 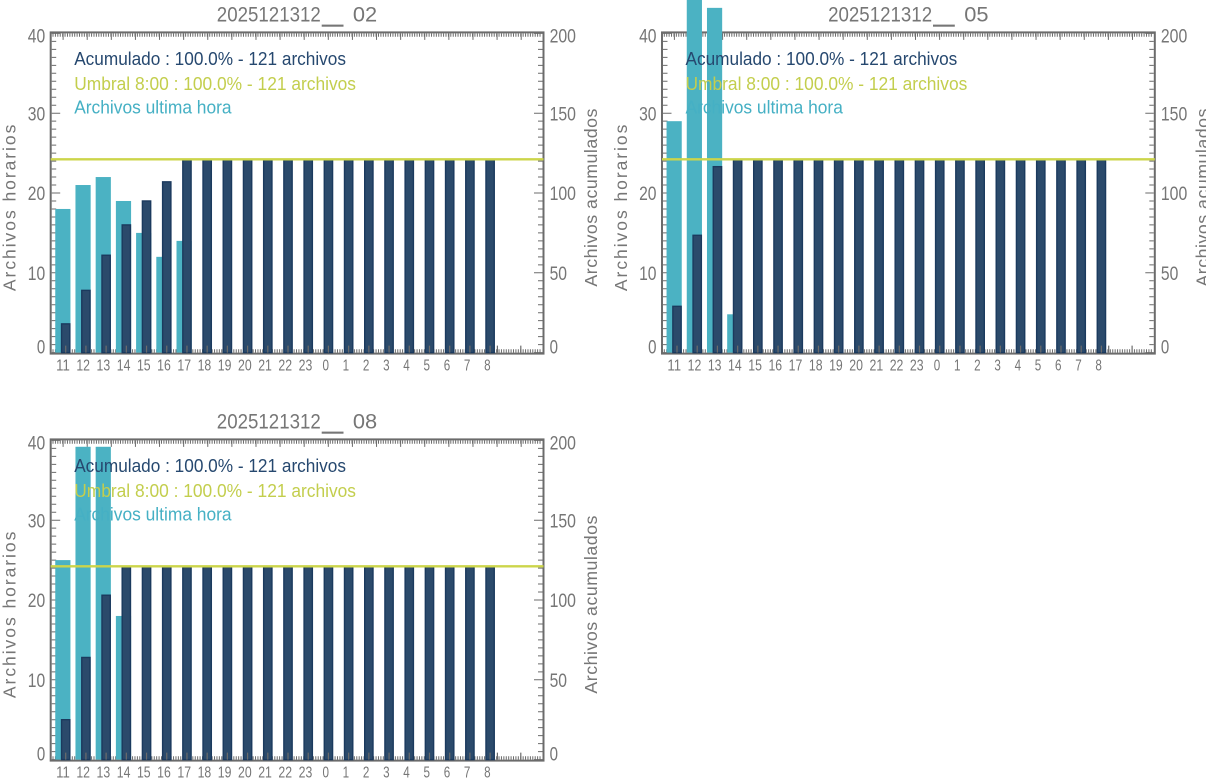 What do you see at coordinates (365, 15) in the screenshot?
I see `svg-text: 02` at bounding box center [365, 15].